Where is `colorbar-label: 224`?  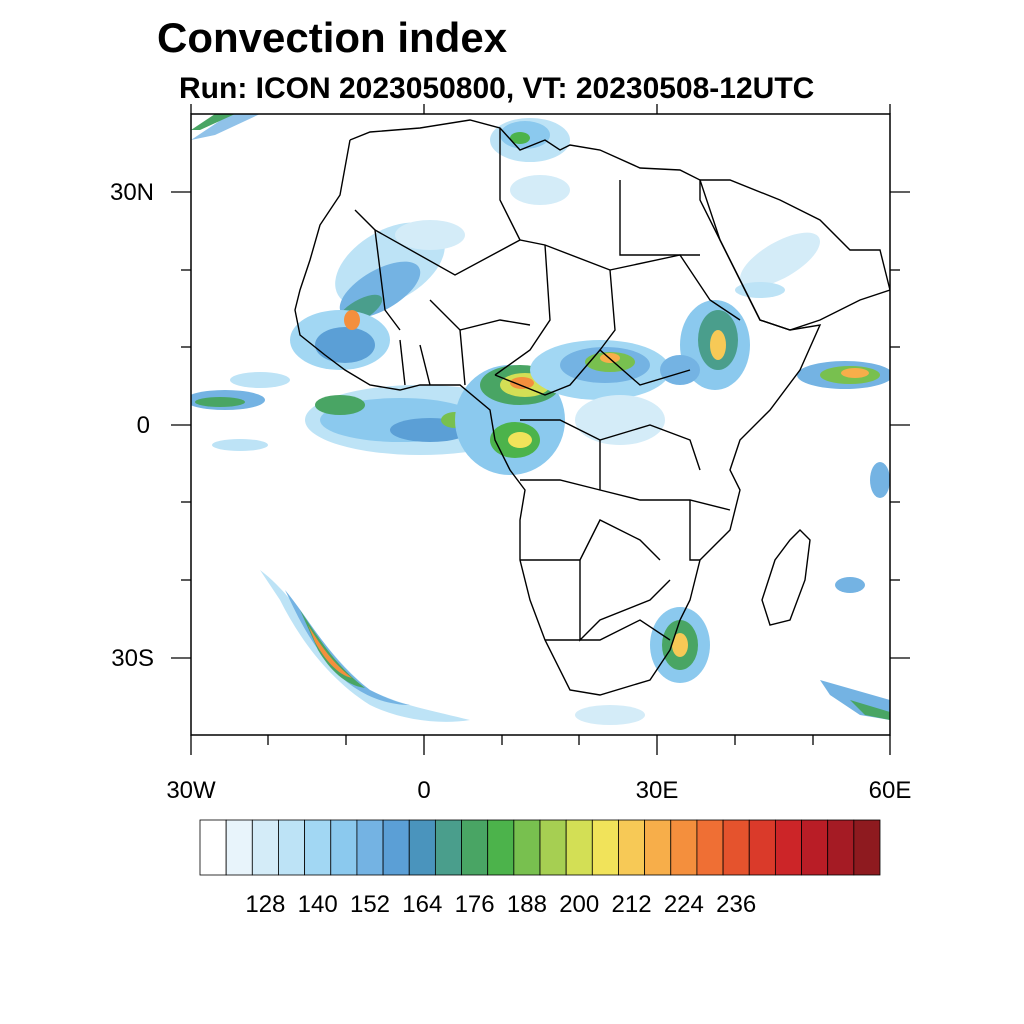 colorbar-label: 224 is located at coordinates (684, 904).